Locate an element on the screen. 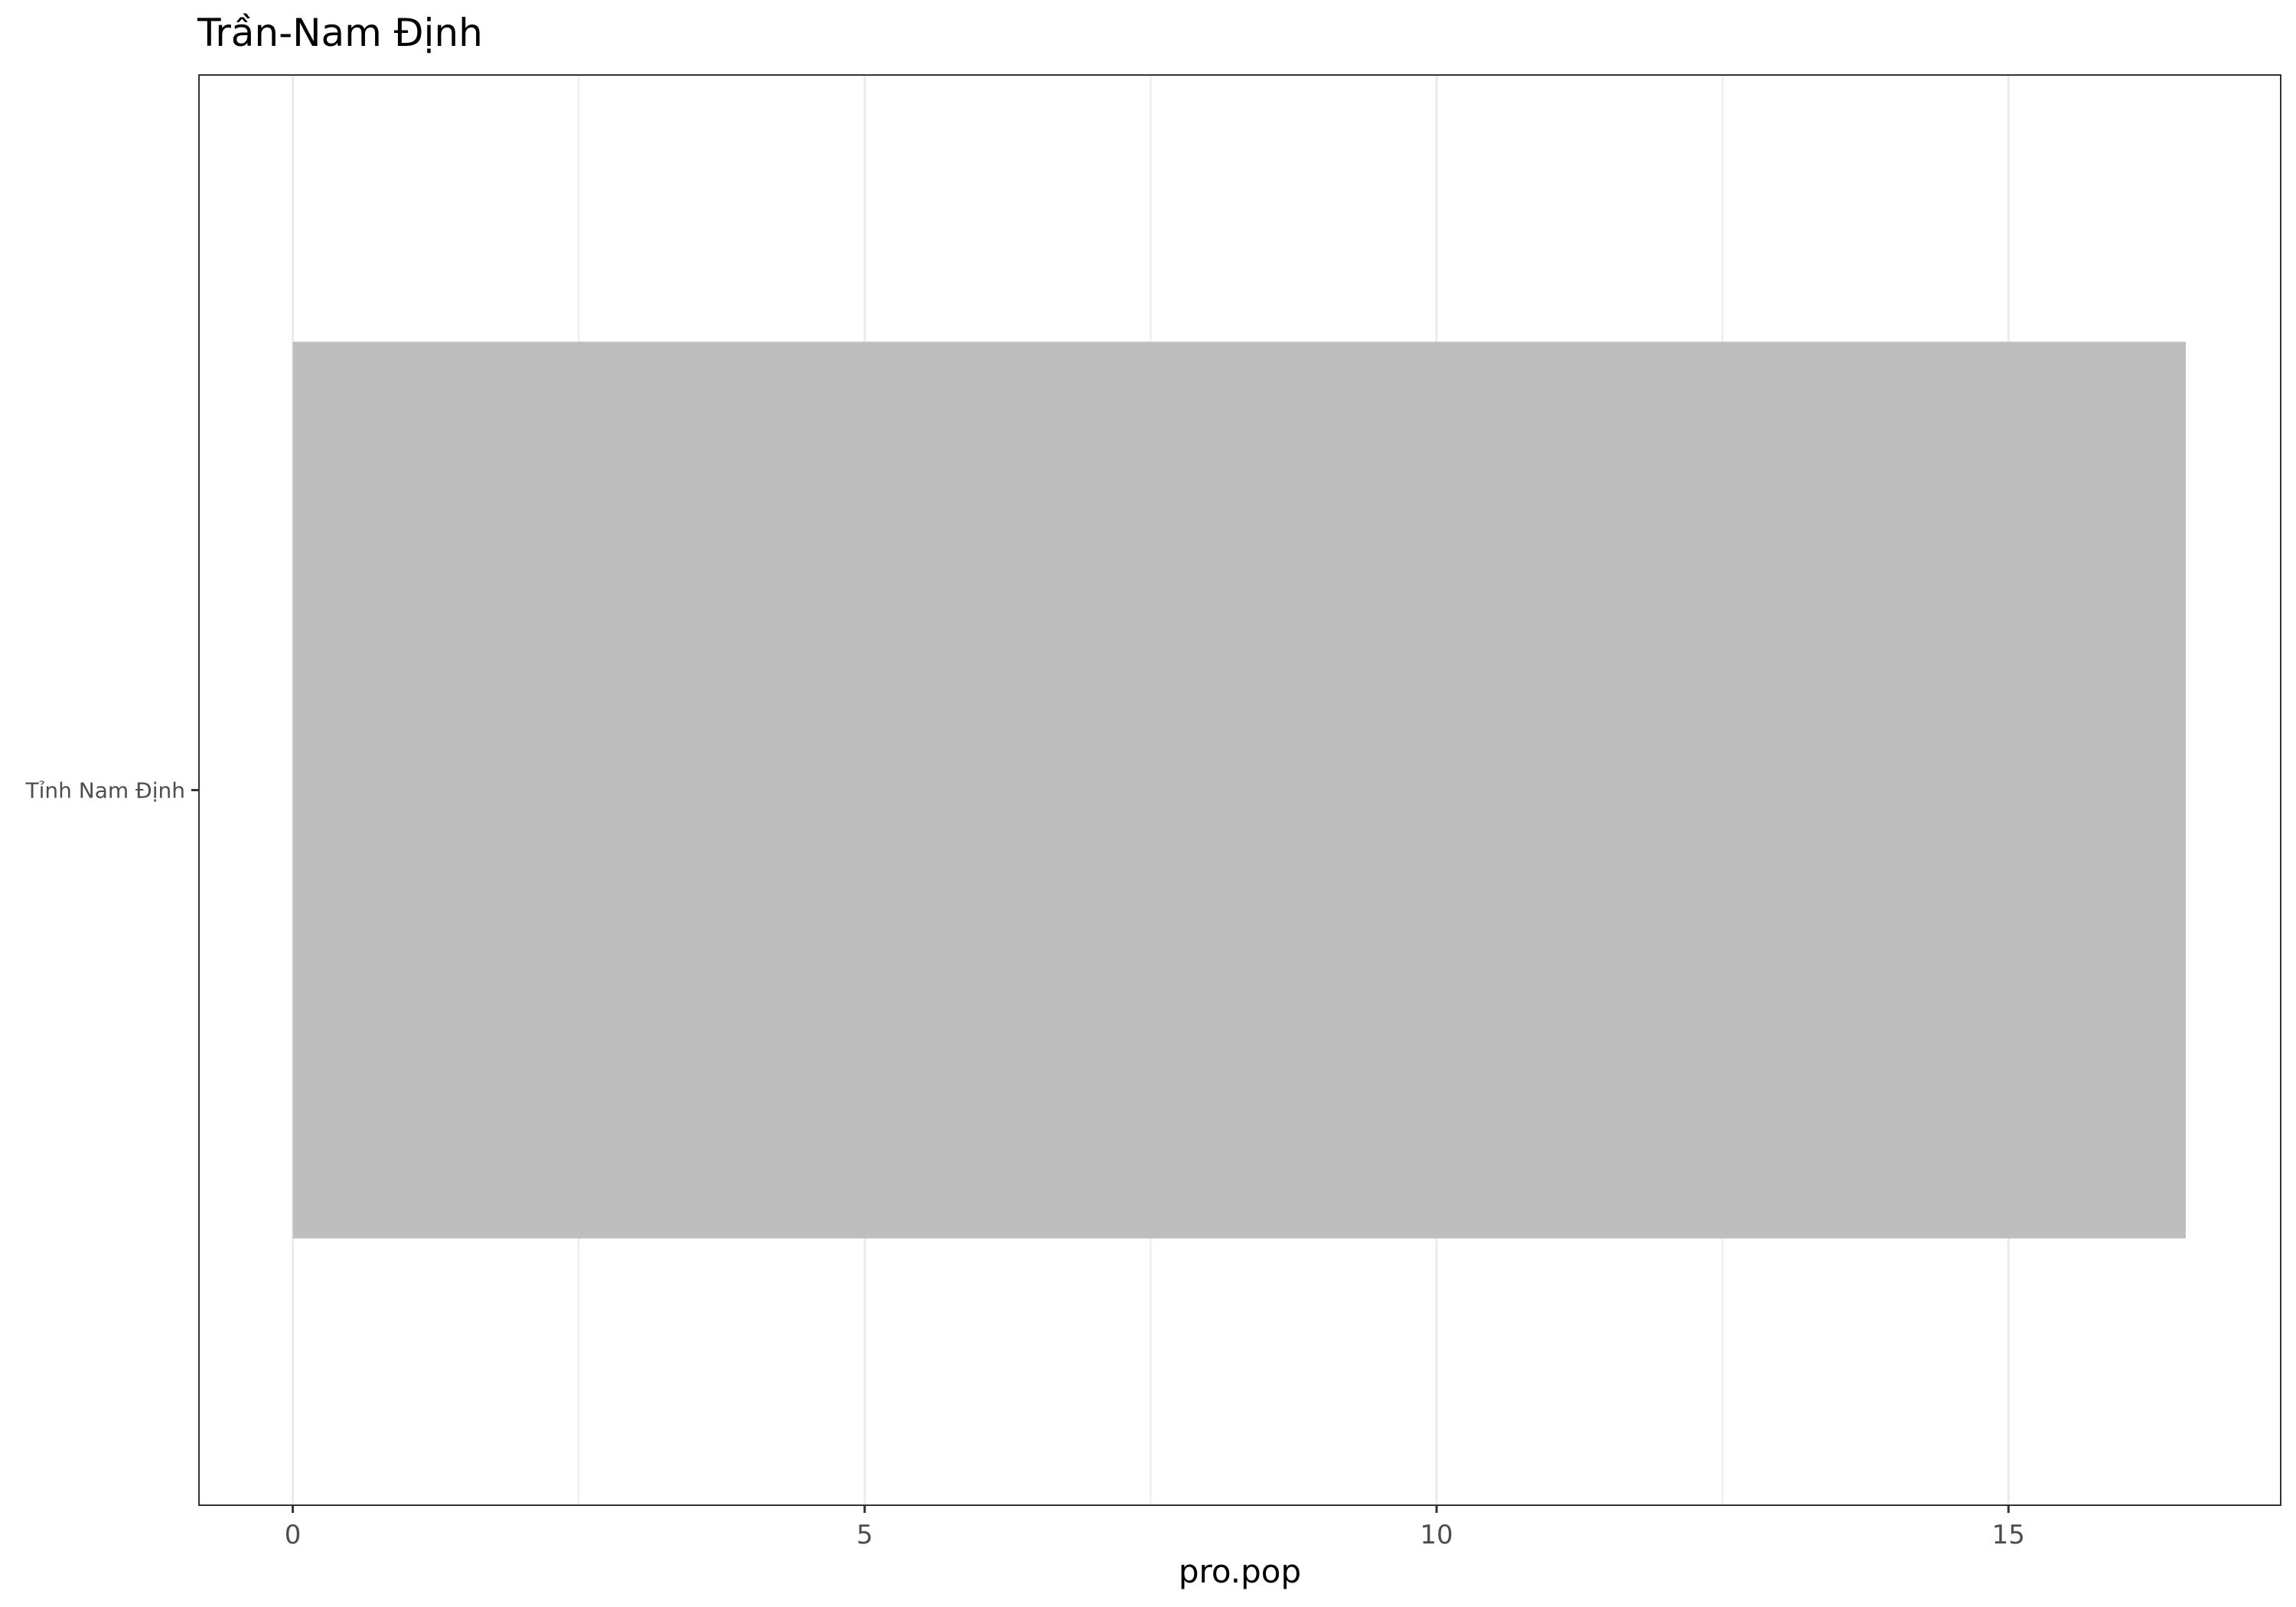  x-tick-label-0: 0 is located at coordinates (293, 1535).